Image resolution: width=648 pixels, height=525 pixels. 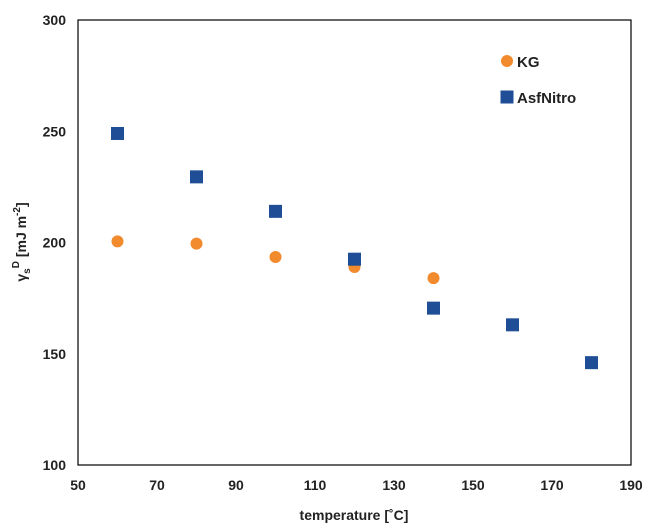 I want to click on legend-marker-asfnitro, so click(x=507, y=97).